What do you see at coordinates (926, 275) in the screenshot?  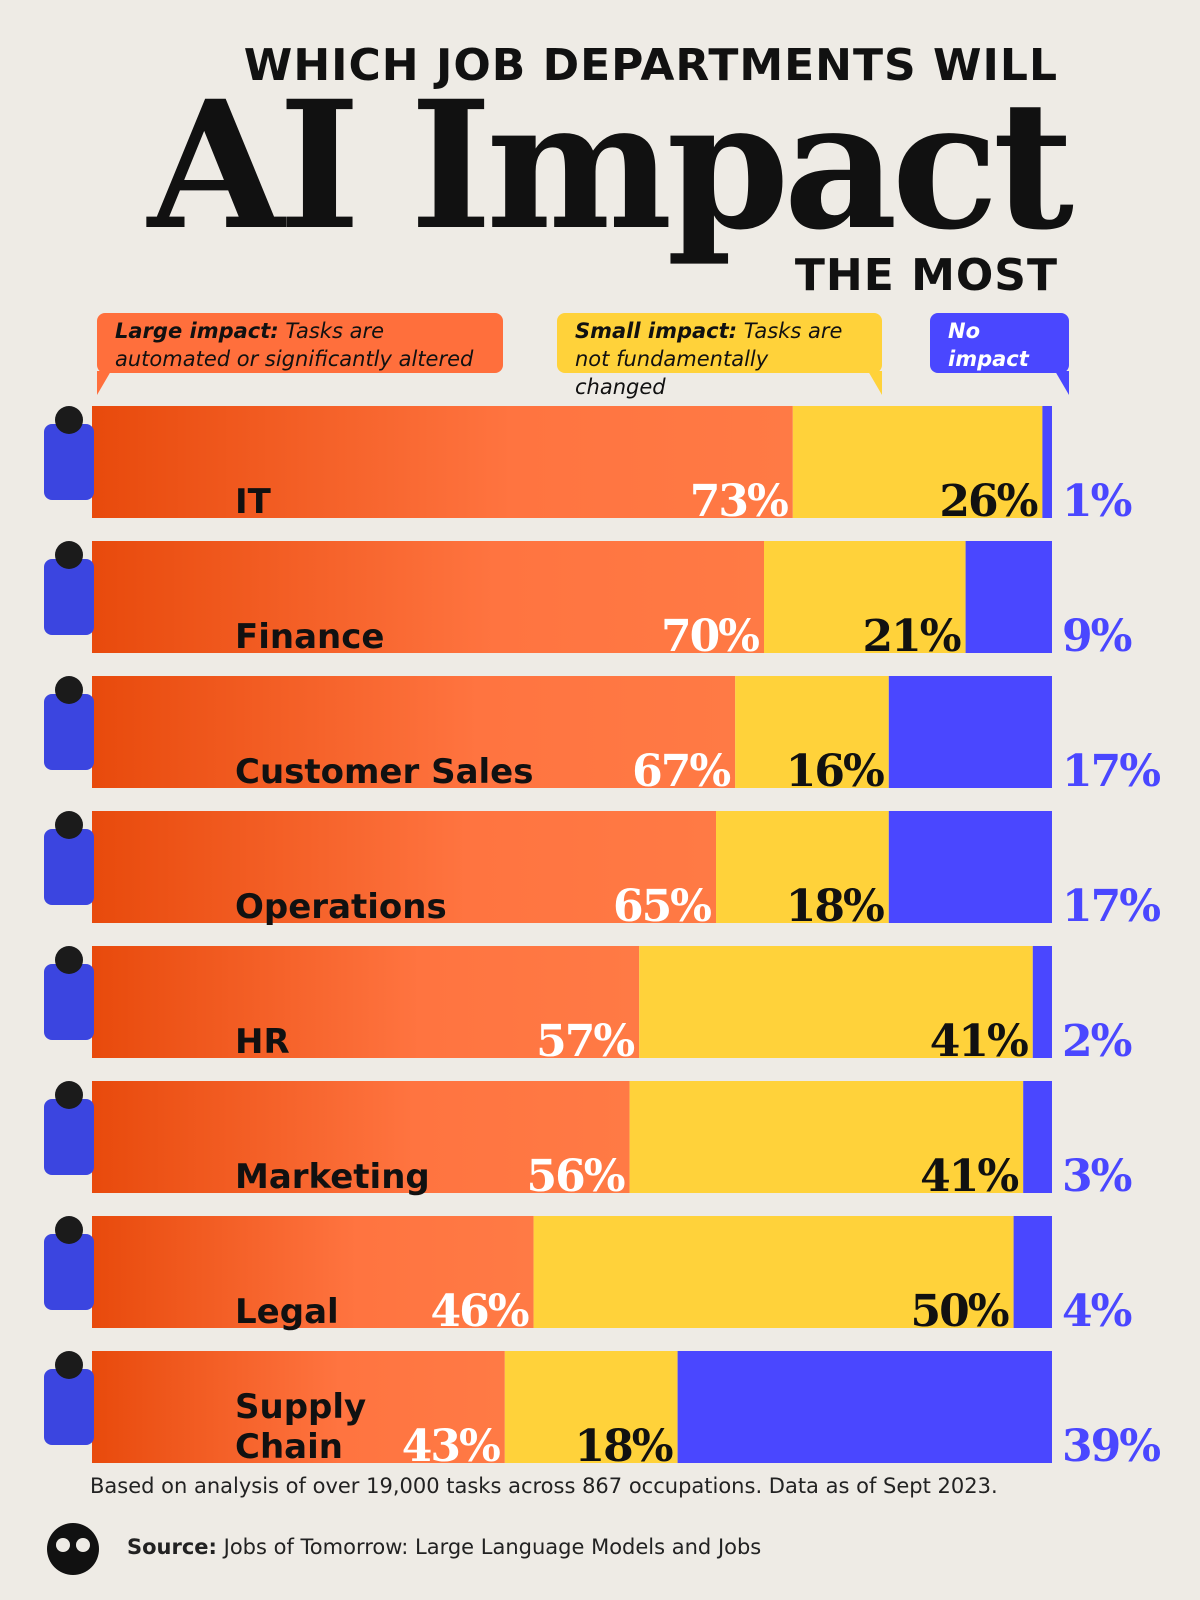 I see `title-bottom: THE MOST` at bounding box center [926, 275].